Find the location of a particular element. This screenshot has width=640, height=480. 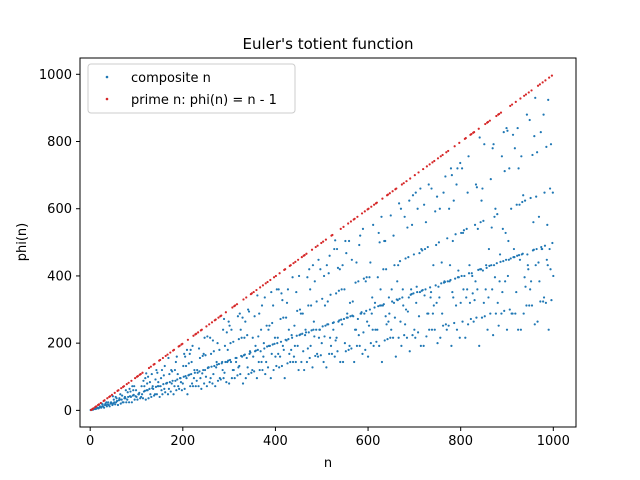

y-tick-label: 0 is located at coordinates (68, 411).